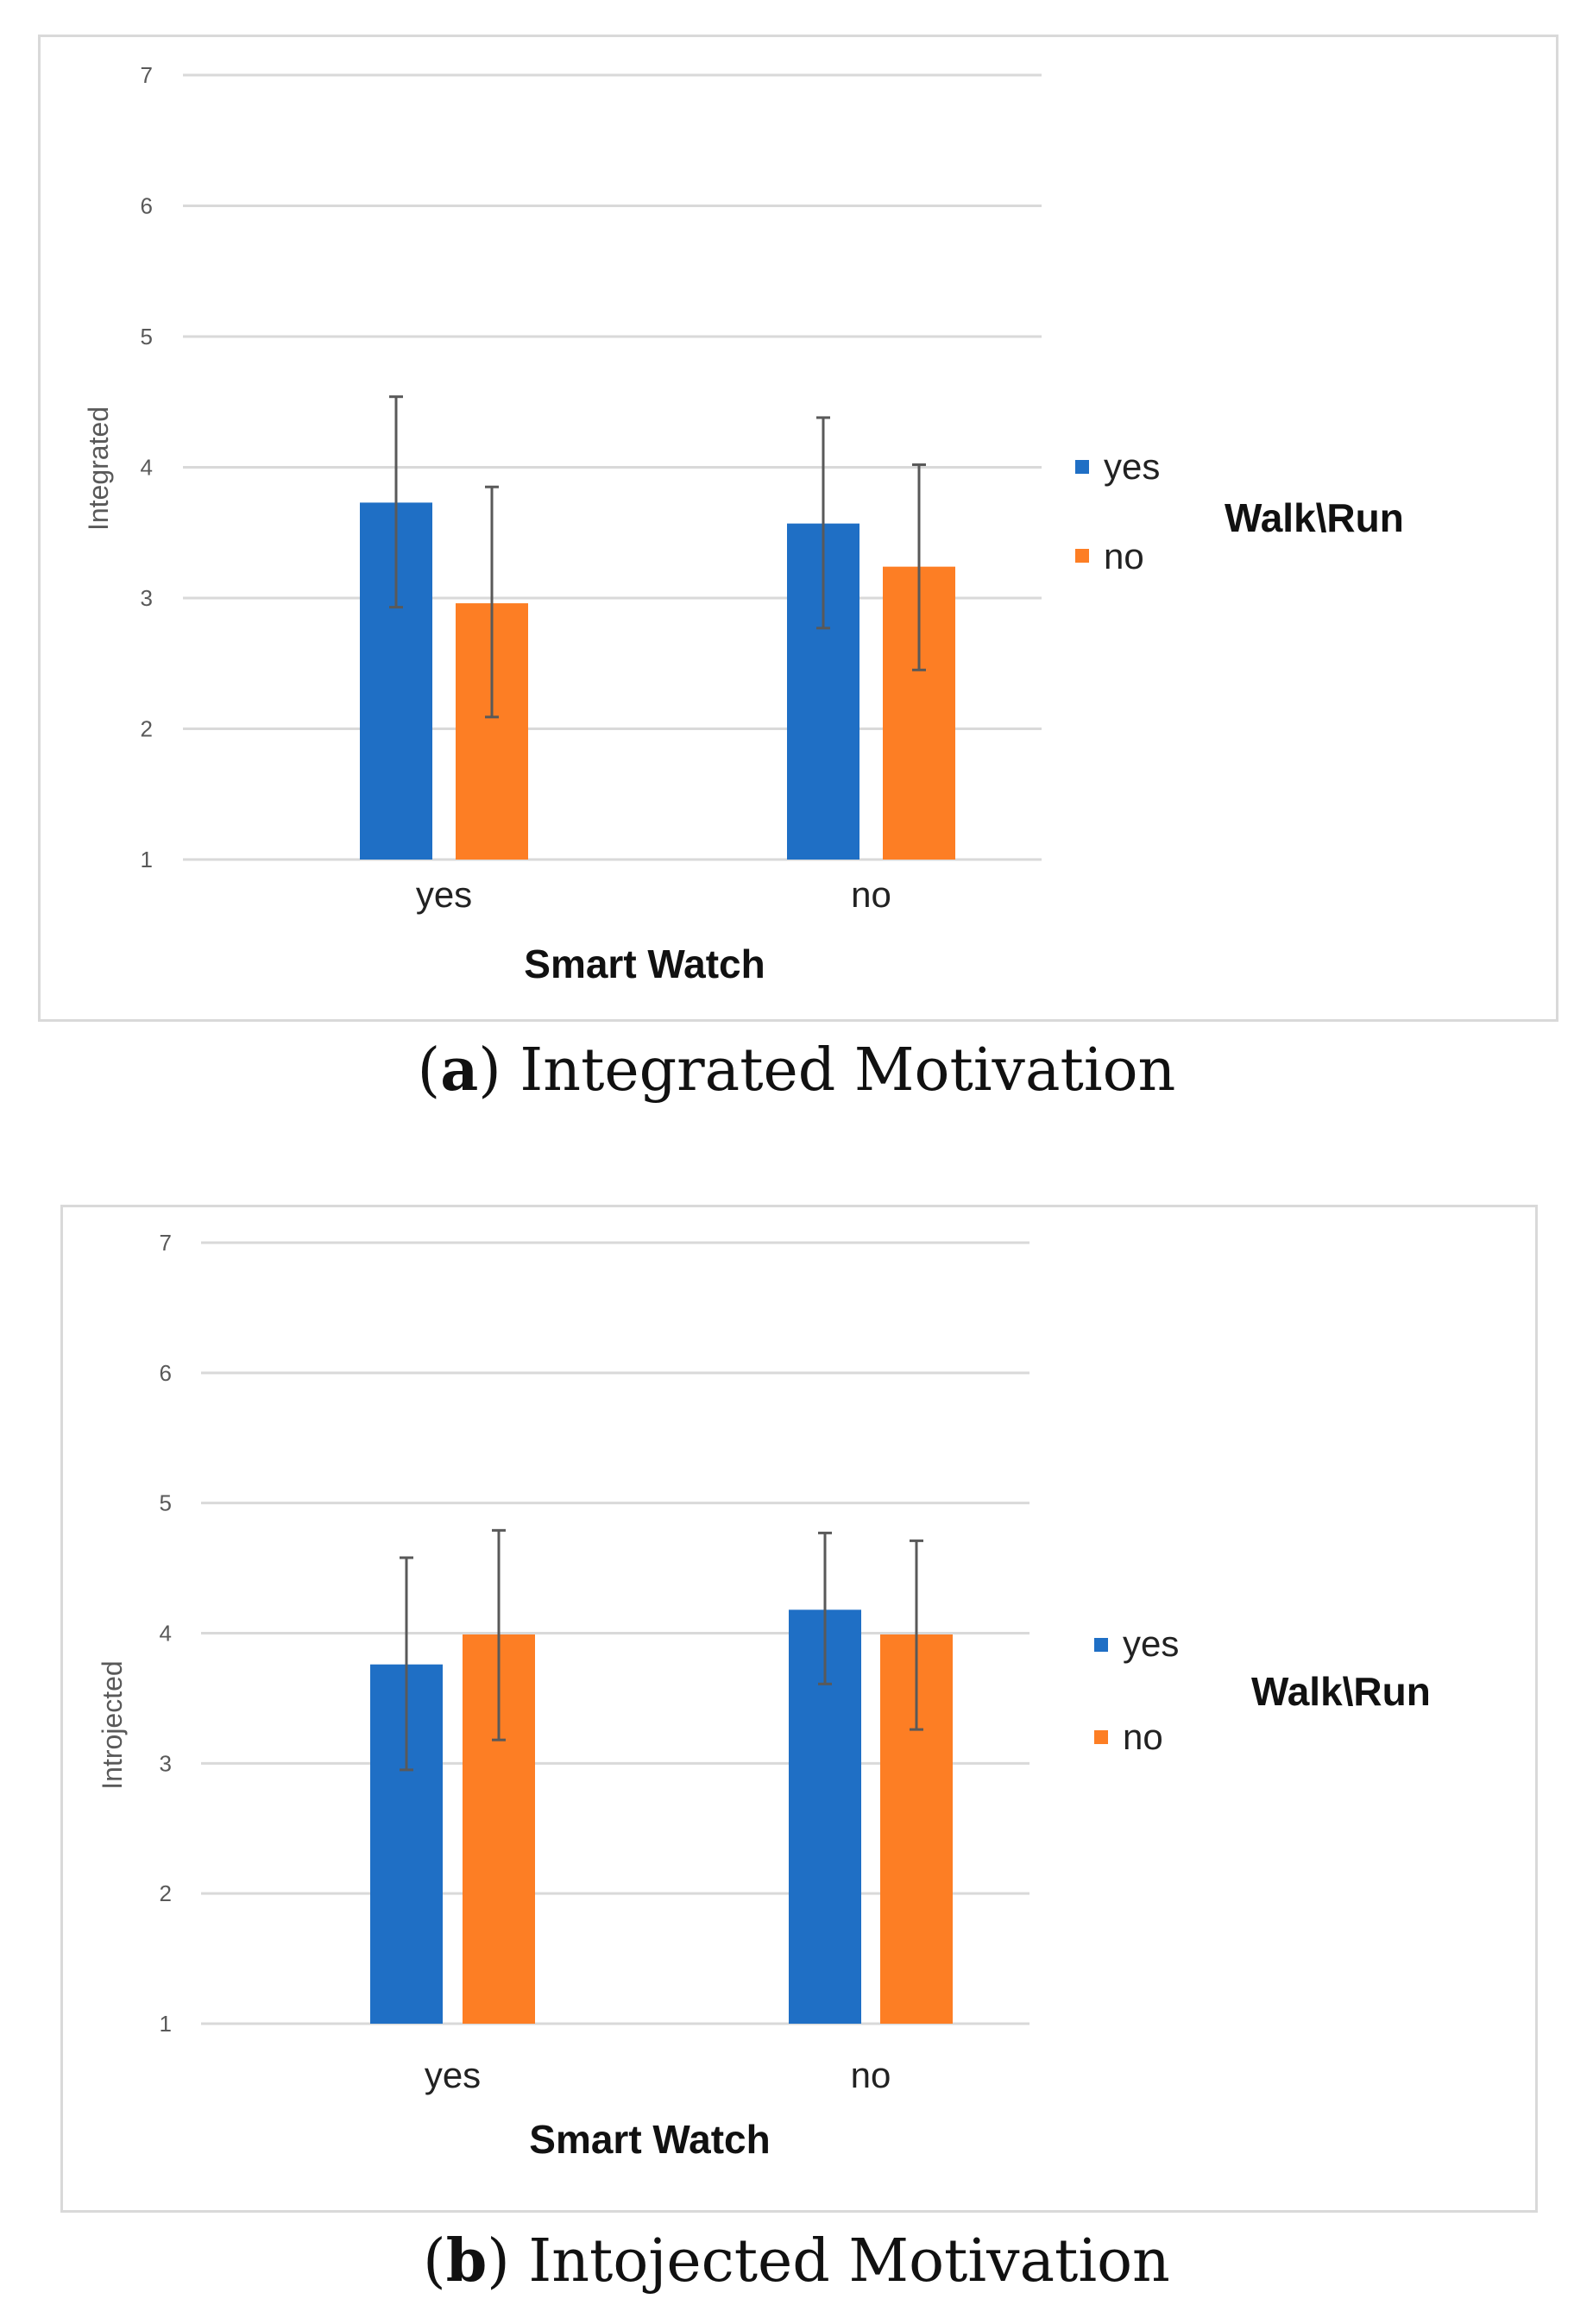  Describe the element at coordinates (848, 1070) in the screenshot. I see `caption-a-text: Integrated Motivation` at that location.